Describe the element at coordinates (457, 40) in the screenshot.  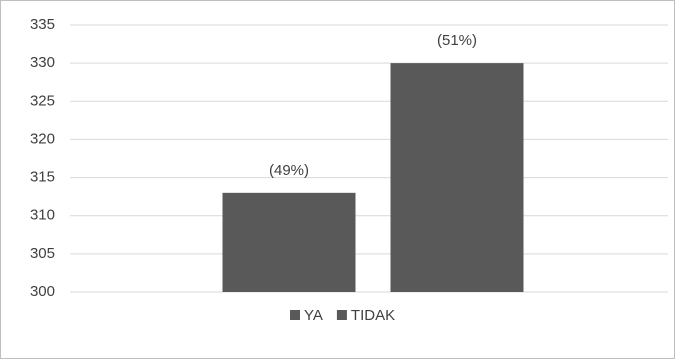
I see `data-label: (51%)` at that location.